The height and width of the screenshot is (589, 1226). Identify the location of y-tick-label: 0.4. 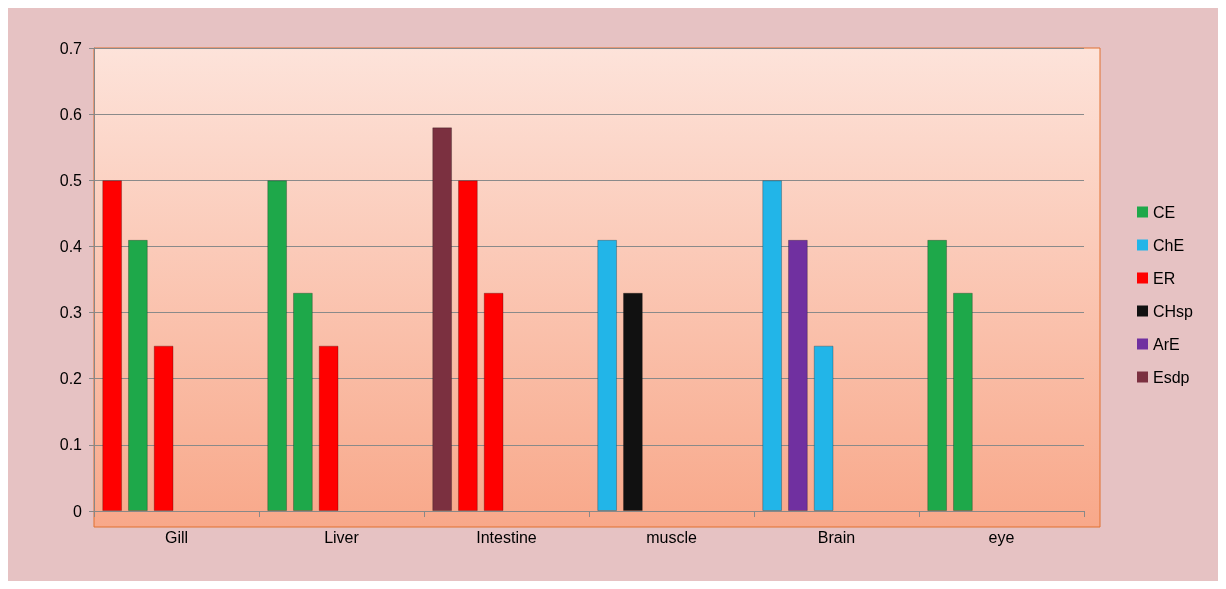
(71, 246).